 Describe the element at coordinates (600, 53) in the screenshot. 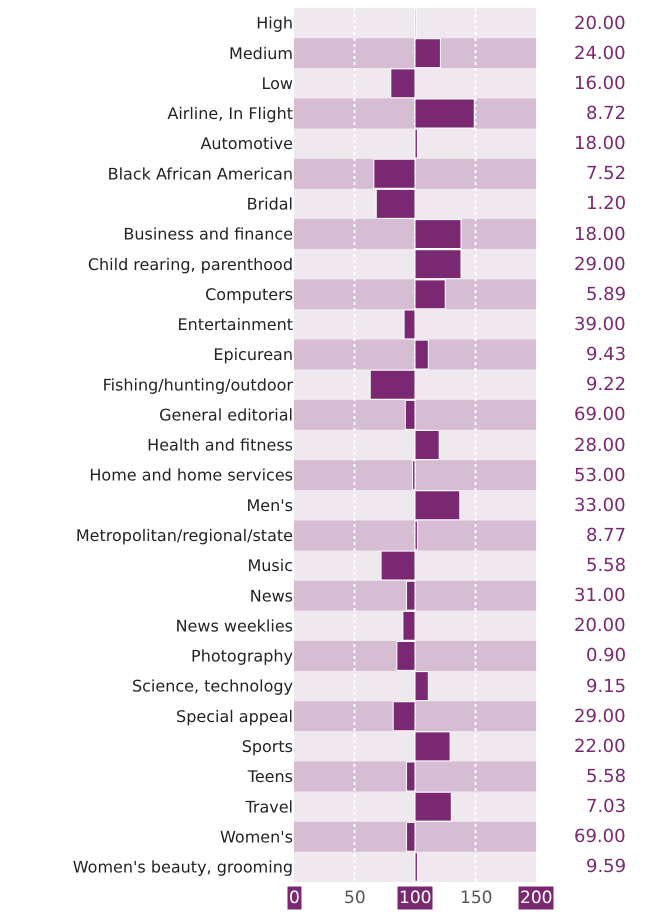

I see `text: 24.00` at that location.